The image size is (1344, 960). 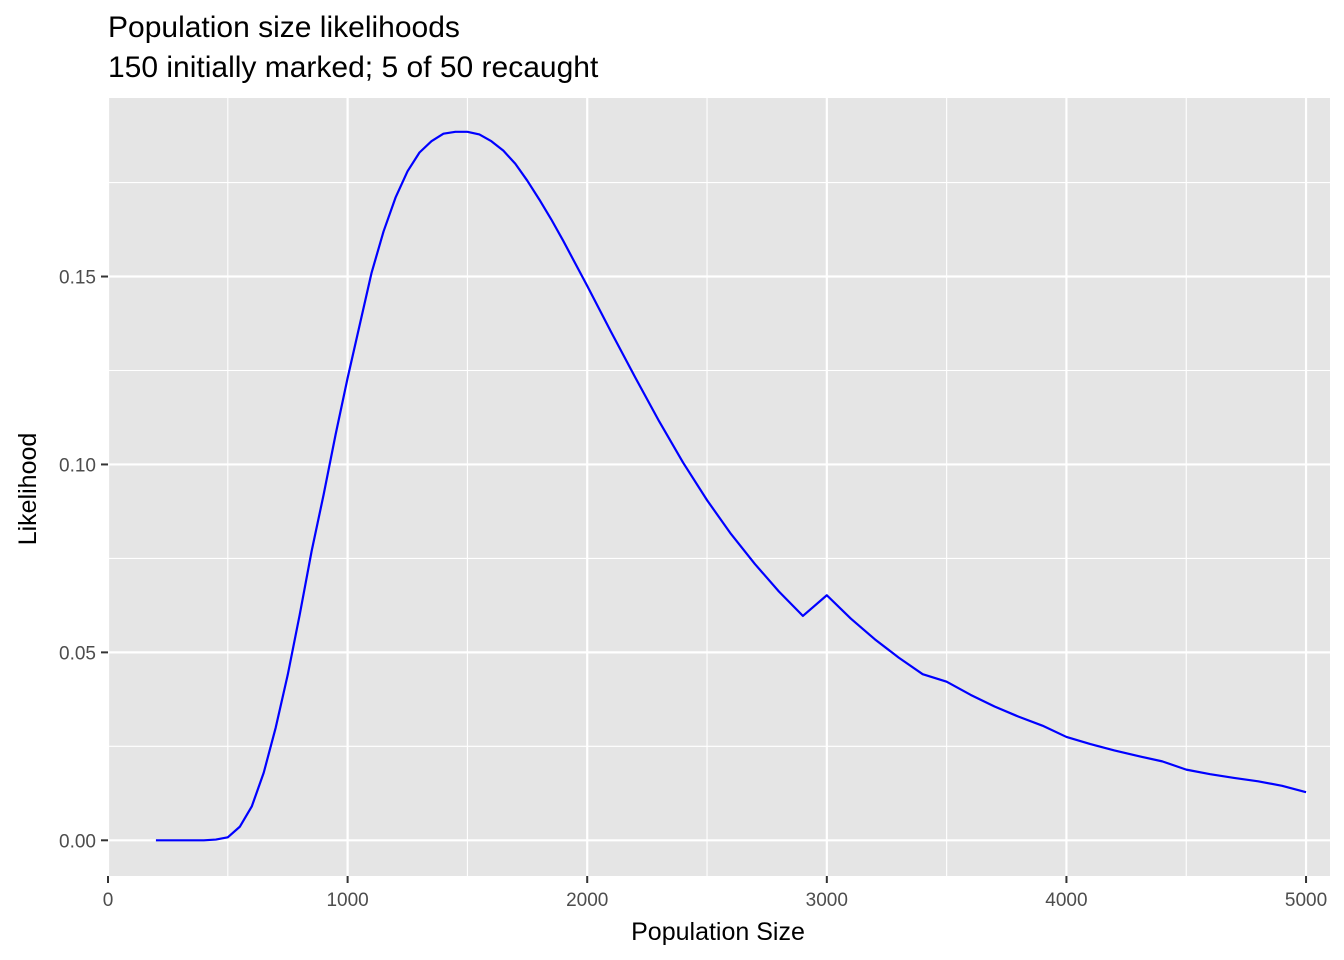 What do you see at coordinates (587, 900) in the screenshot?
I see `x-tick-label: 2000` at bounding box center [587, 900].